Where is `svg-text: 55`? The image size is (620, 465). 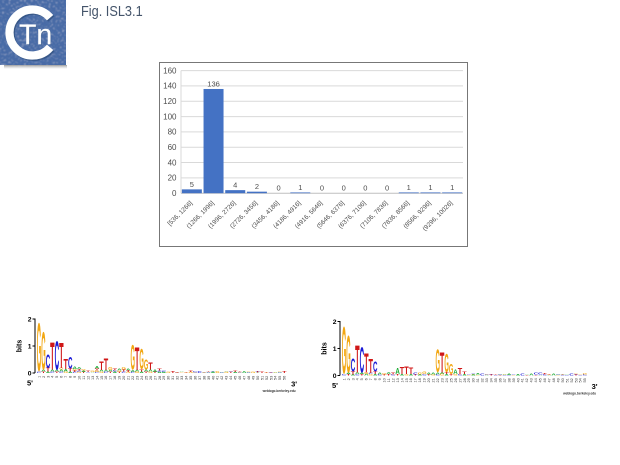
svg-text: 55 is located at coordinates (585, 380).